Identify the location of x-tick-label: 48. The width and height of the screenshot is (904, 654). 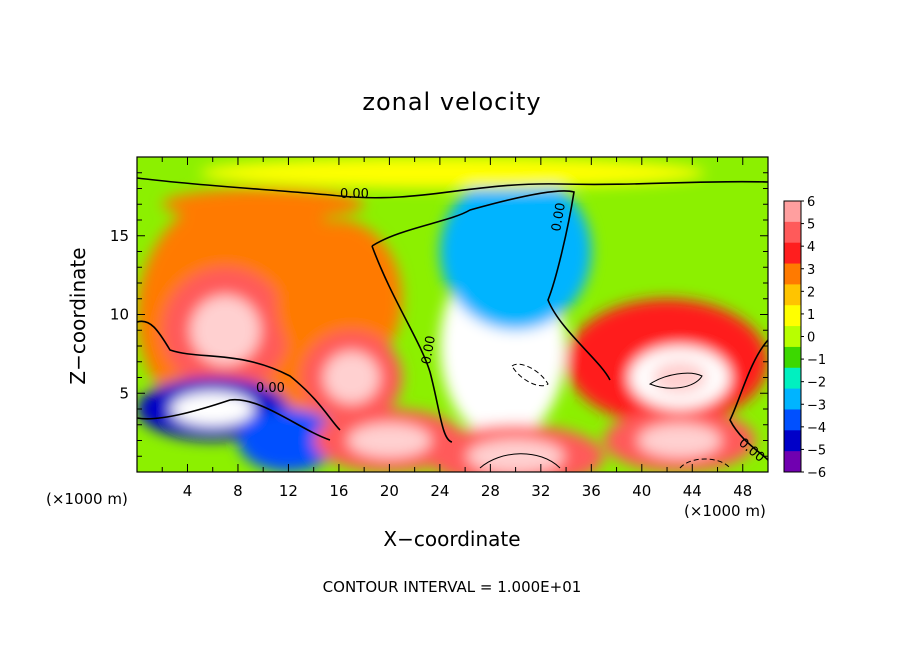
(742, 491).